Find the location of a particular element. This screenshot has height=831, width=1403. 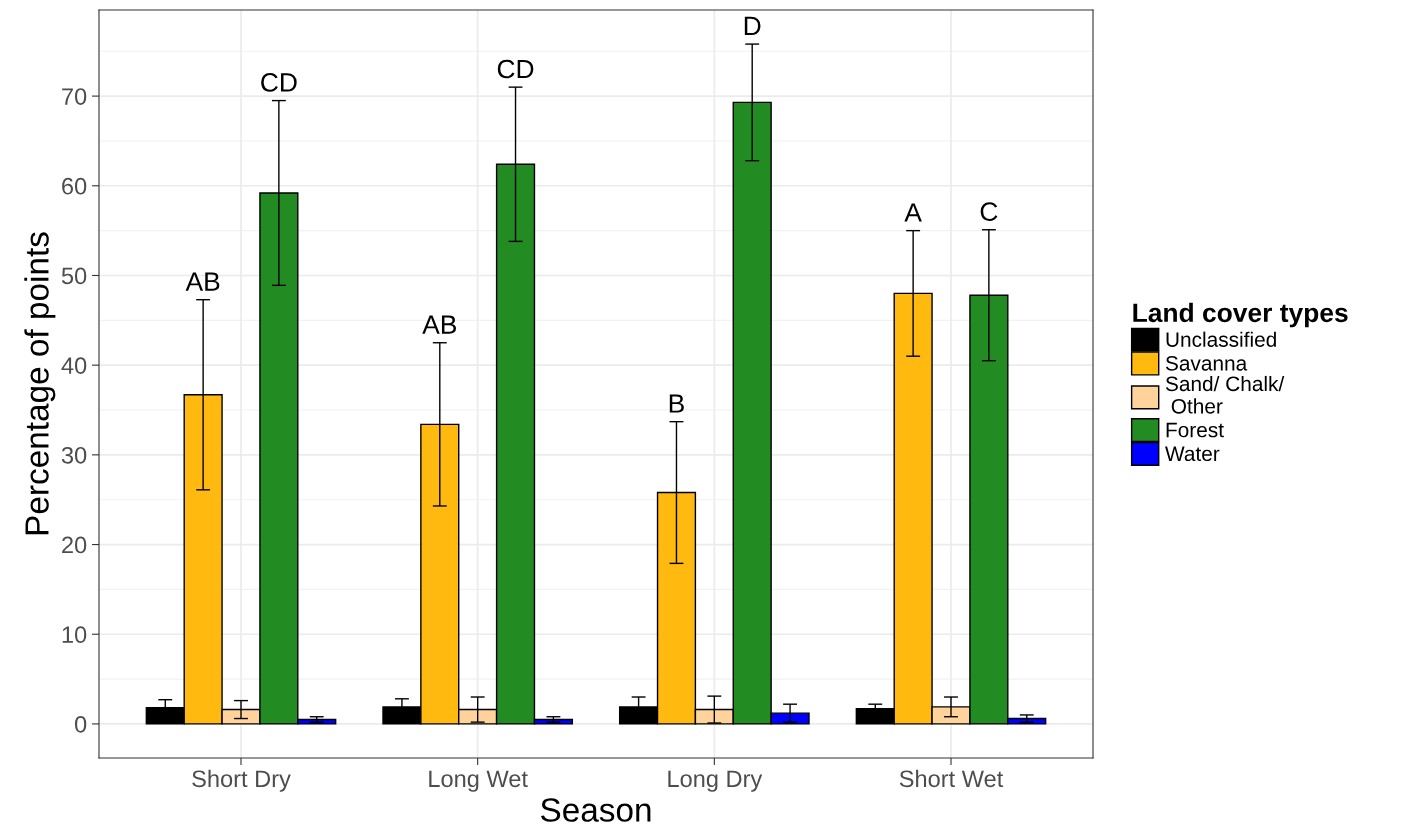

legend-label: Savanna is located at coordinates (1206, 363).